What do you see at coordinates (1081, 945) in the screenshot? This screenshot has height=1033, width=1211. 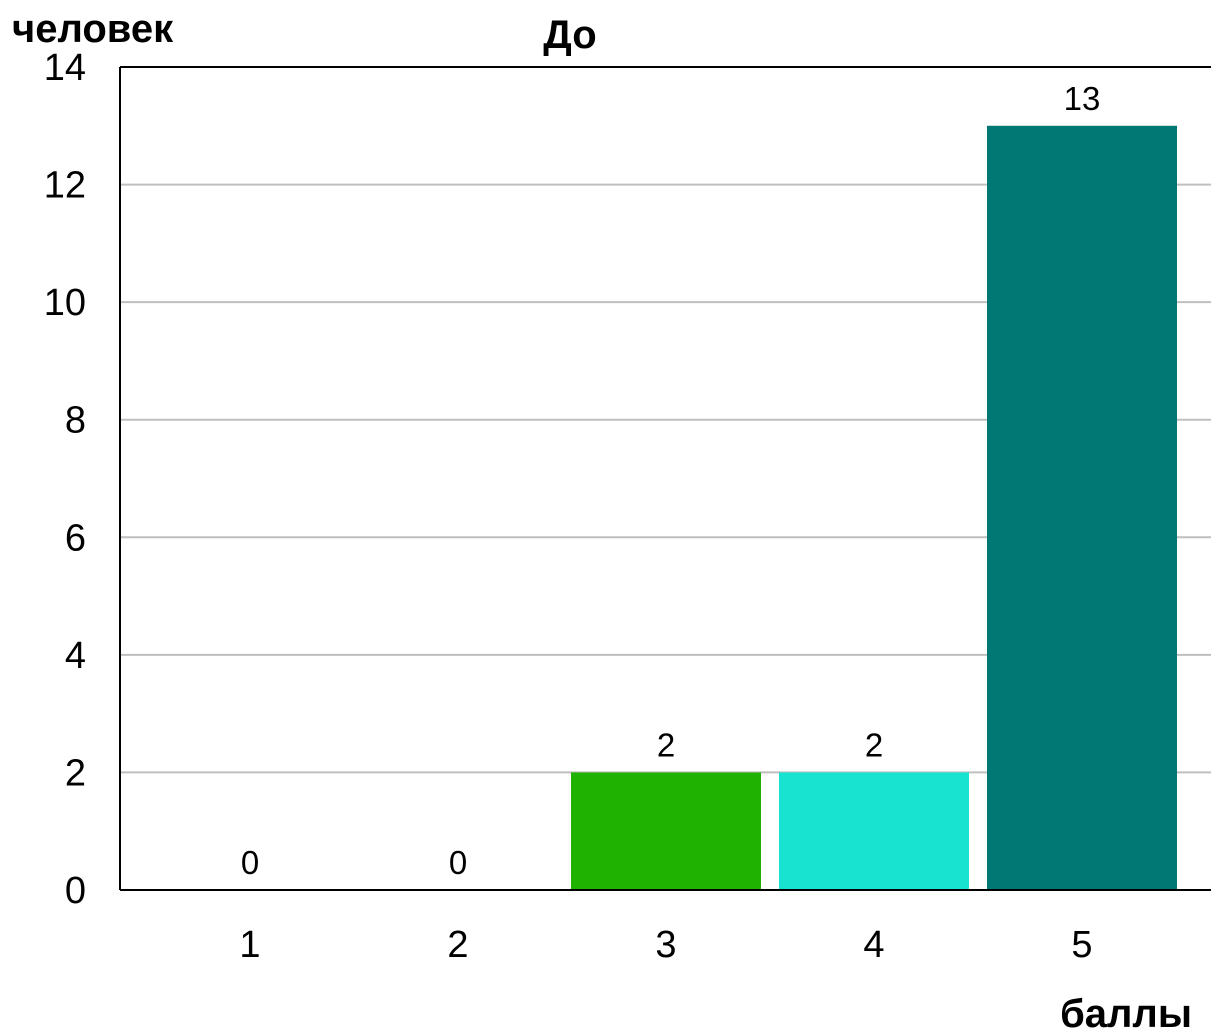 I see `x-tick-label: 5` at bounding box center [1081, 945].